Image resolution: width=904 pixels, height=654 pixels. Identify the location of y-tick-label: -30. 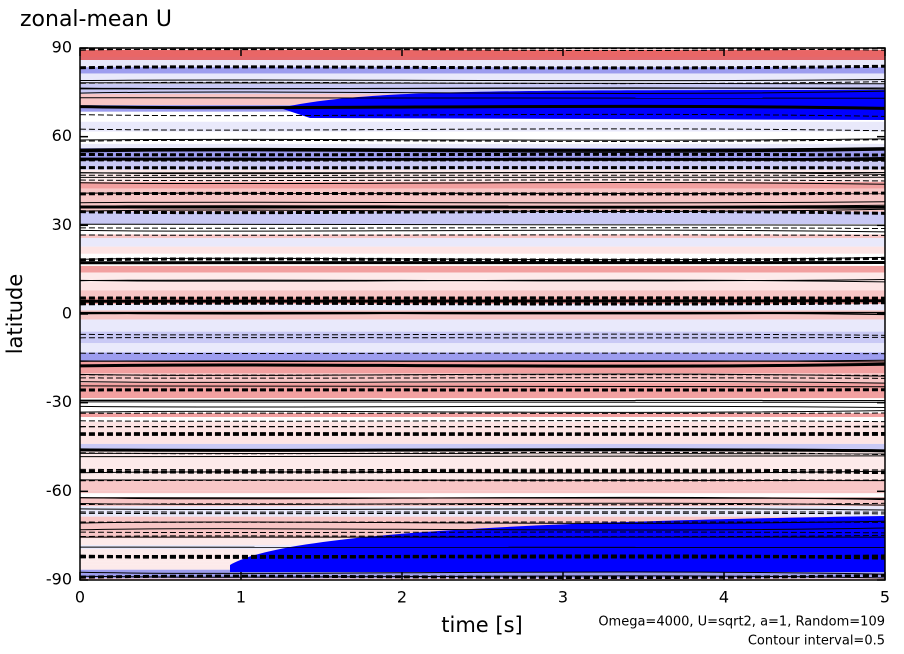
(59, 401).